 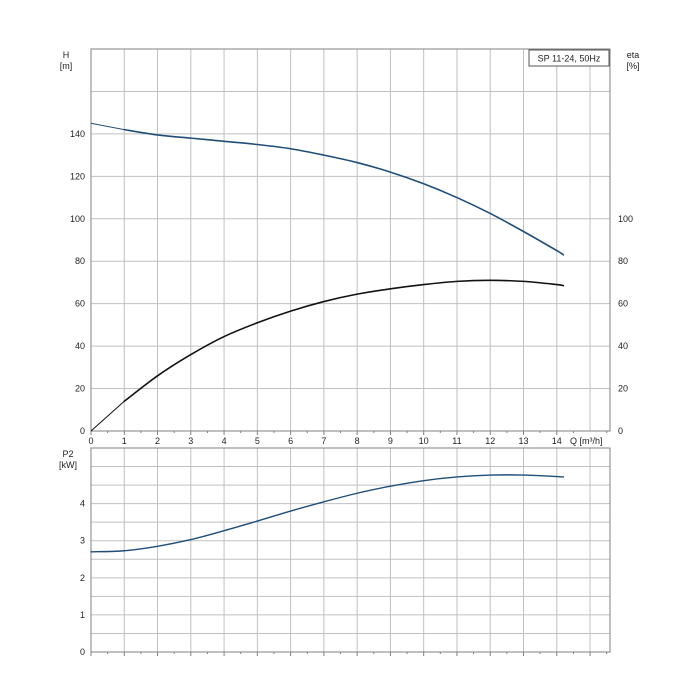 What do you see at coordinates (157, 441) in the screenshot?
I see `x-tick-label: 2` at bounding box center [157, 441].